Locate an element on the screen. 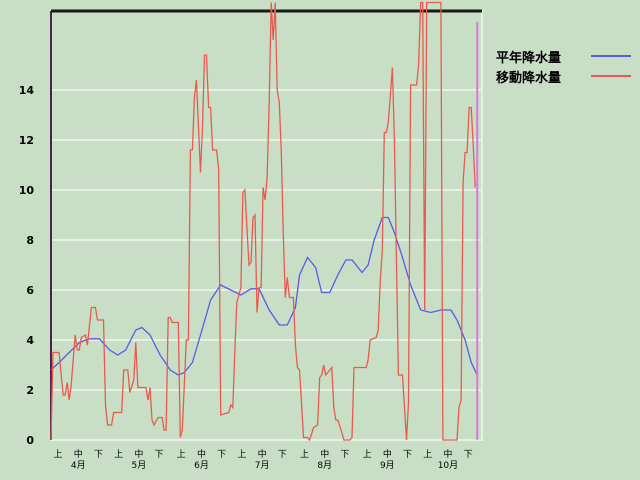 The image size is (640, 480). y-tick-label: 4 is located at coordinates (30, 340).